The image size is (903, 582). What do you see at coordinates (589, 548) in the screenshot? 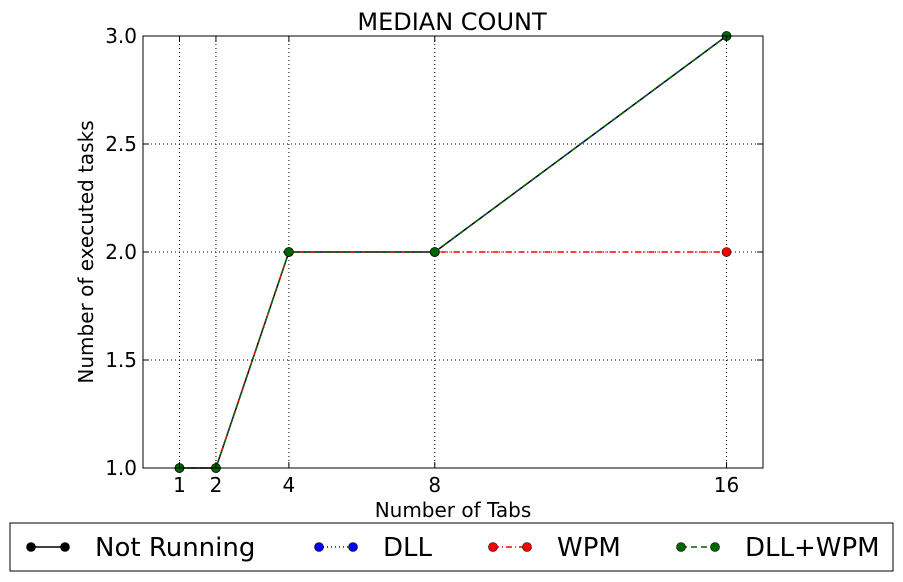
I see `legend-label: WPM` at bounding box center [589, 548].